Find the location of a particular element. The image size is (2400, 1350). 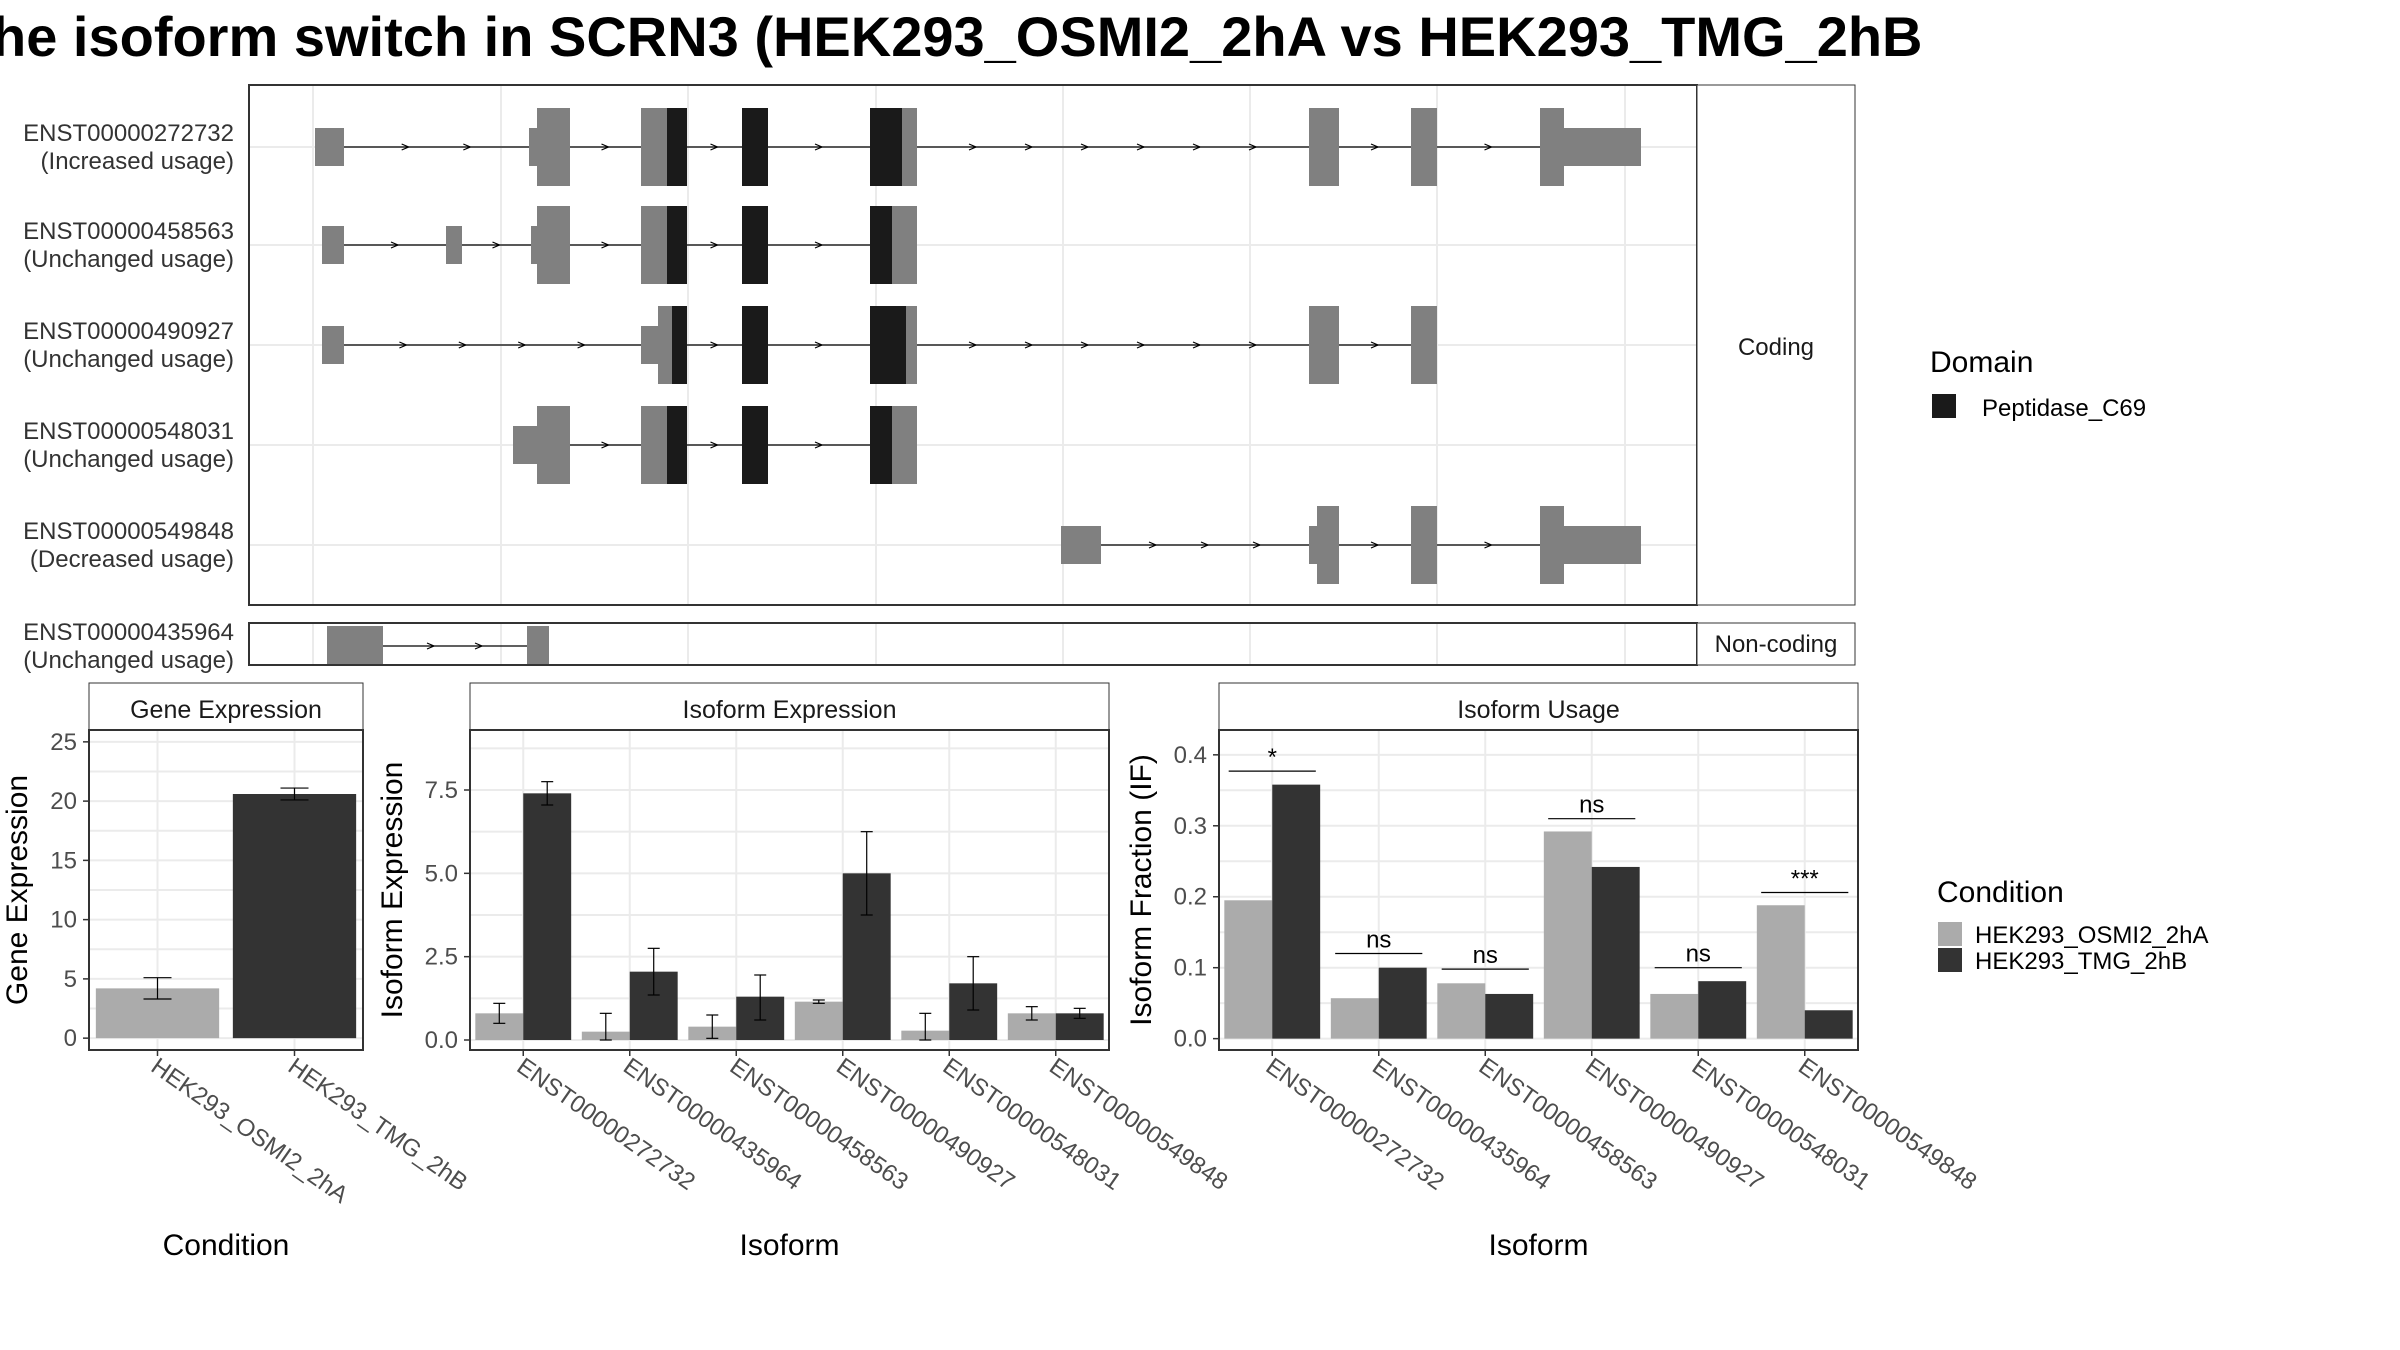

x-tick-label: ENST00000548031 is located at coordinates (1032, 1124).